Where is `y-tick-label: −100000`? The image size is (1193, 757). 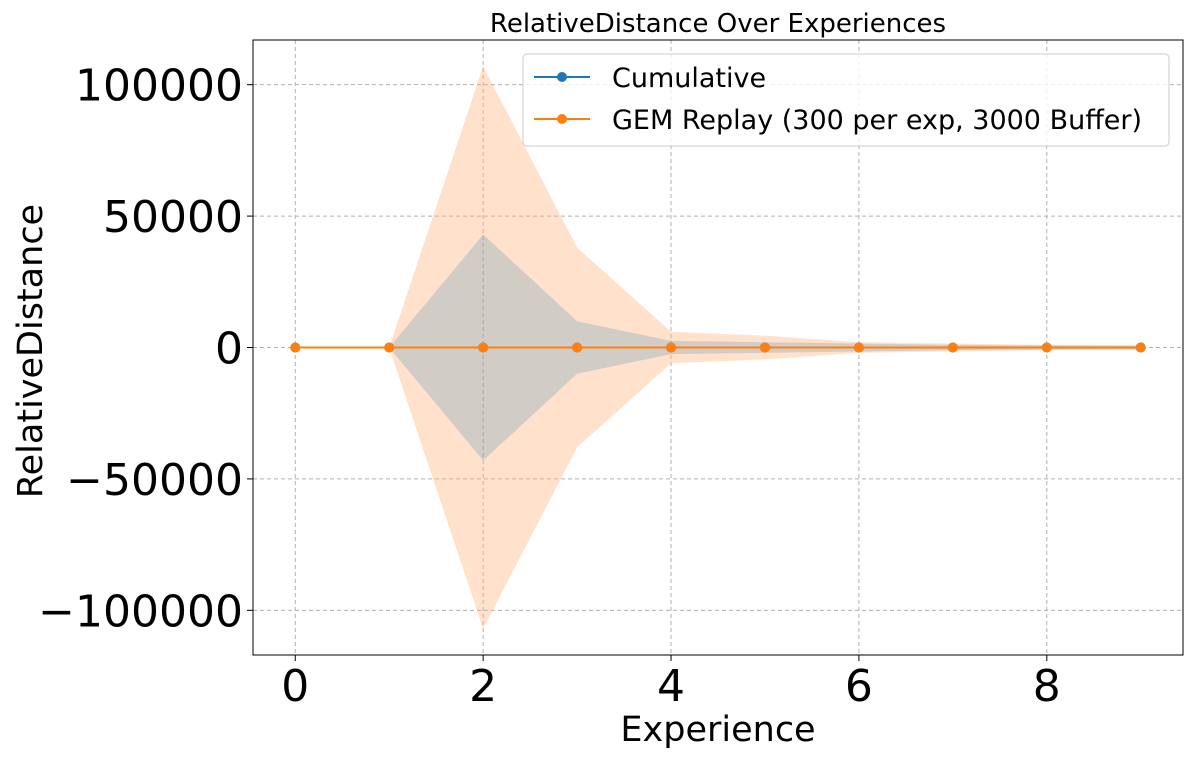
y-tick-label: −100000 is located at coordinates (140, 611).